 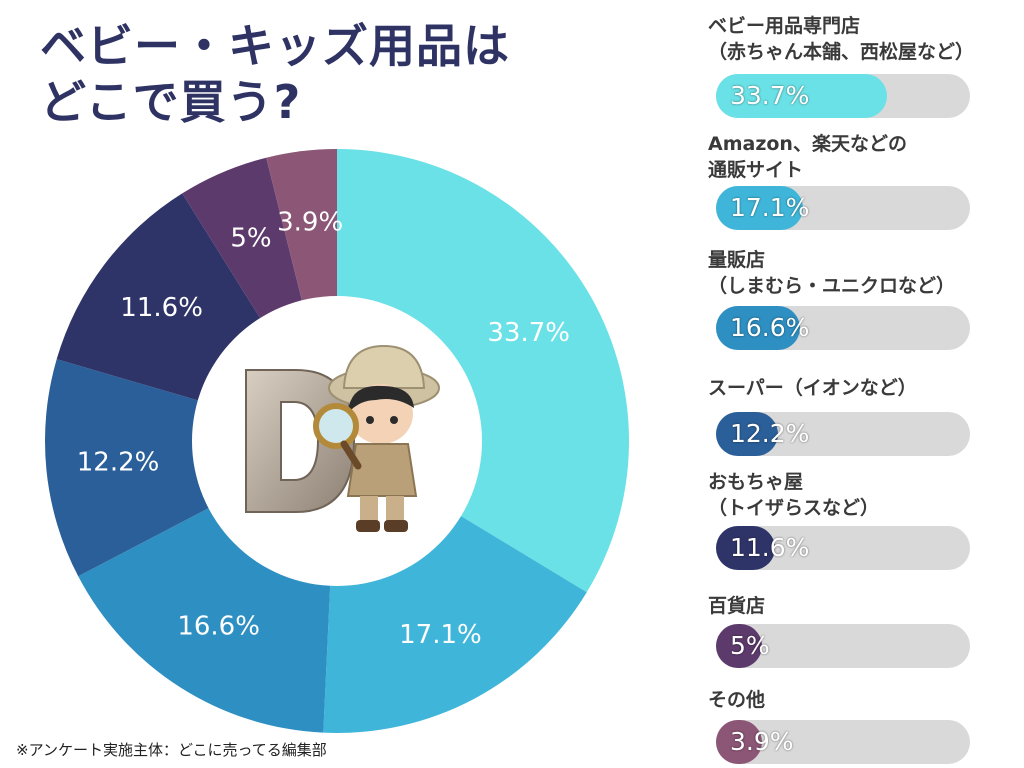 What do you see at coordinates (218, 626) in the screenshot?
I see `donut-slice-label-2: 16.6%` at bounding box center [218, 626].